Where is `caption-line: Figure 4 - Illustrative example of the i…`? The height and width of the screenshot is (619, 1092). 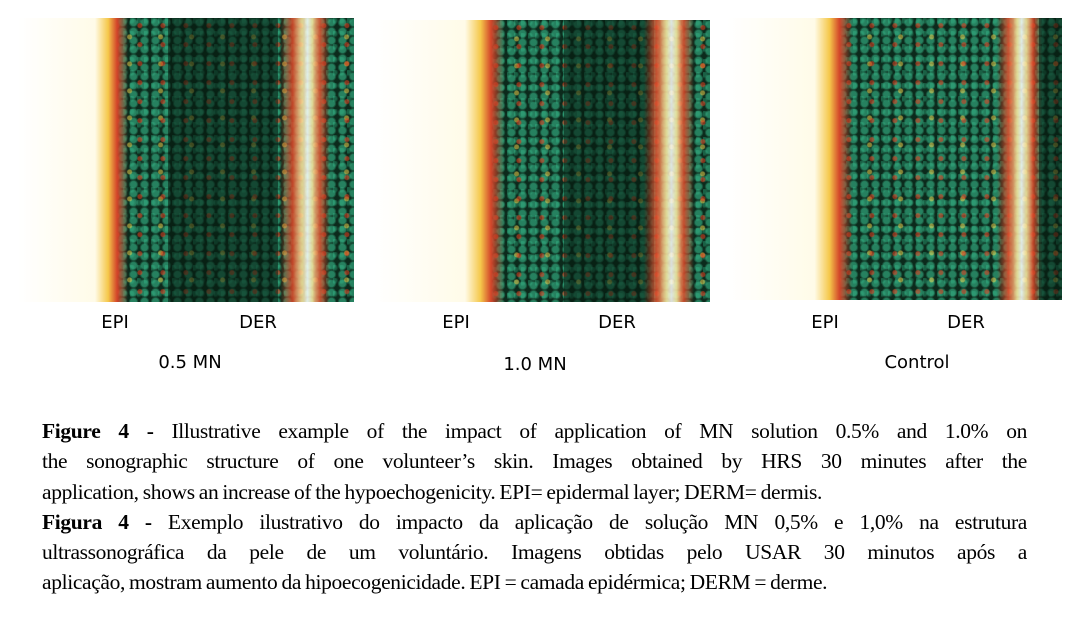 caption-line: Figure 4 - Illustrative example of the i… is located at coordinates (534, 431).